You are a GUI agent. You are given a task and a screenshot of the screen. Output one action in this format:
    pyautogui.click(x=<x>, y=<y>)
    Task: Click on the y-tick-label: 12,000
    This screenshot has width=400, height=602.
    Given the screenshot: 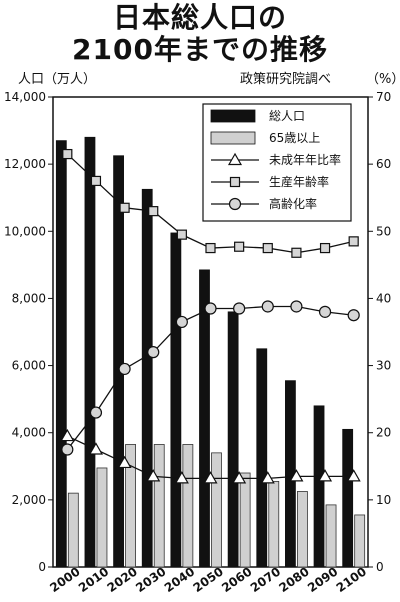 What is the action you would take?
    pyautogui.click(x=25, y=164)
    